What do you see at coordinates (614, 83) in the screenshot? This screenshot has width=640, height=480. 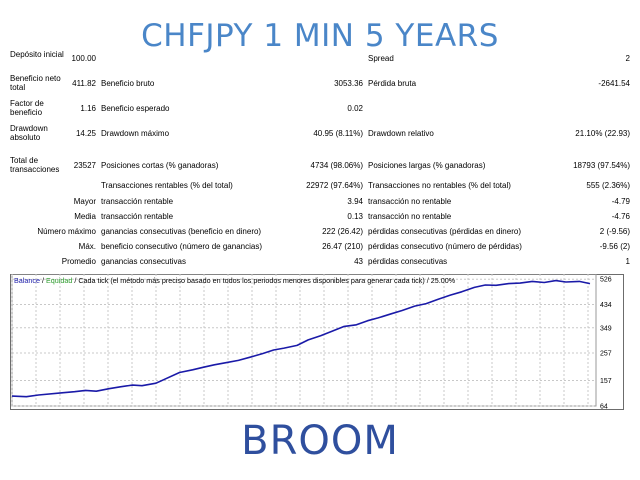 I see `gross-loss-value: -2641.54` at bounding box center [614, 83].